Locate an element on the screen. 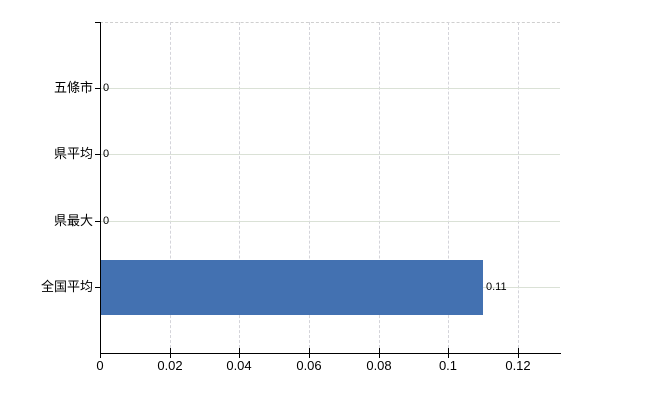 This screenshot has height=400, width=650. x-tick-label: 0 is located at coordinates (100, 365).